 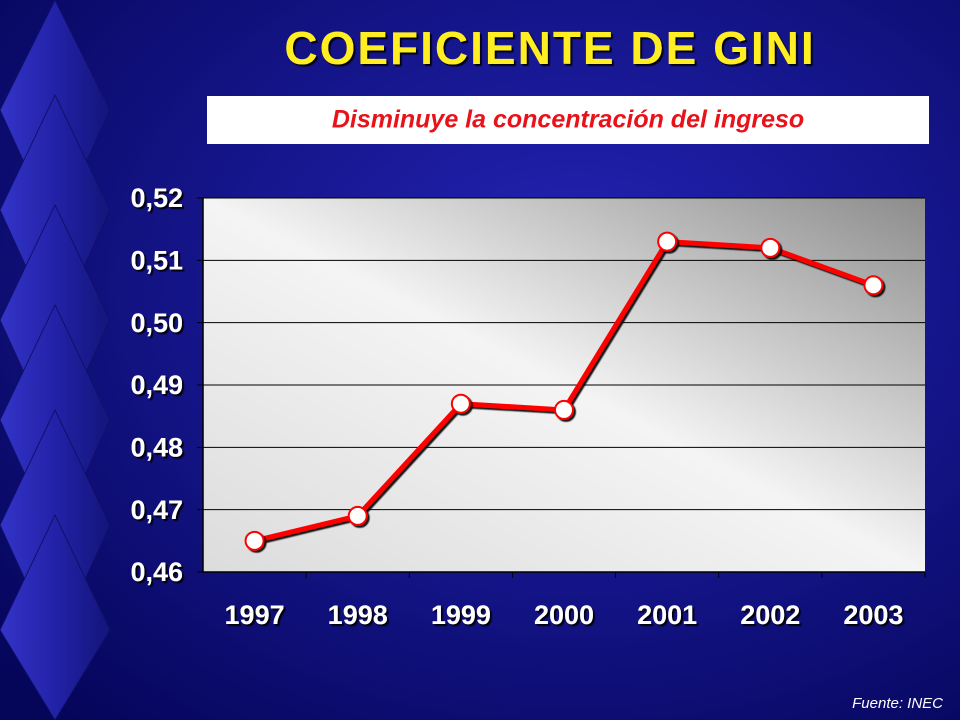 What do you see at coordinates (156, 385) in the screenshot?
I see `y-tick-label: 0,49` at bounding box center [156, 385].